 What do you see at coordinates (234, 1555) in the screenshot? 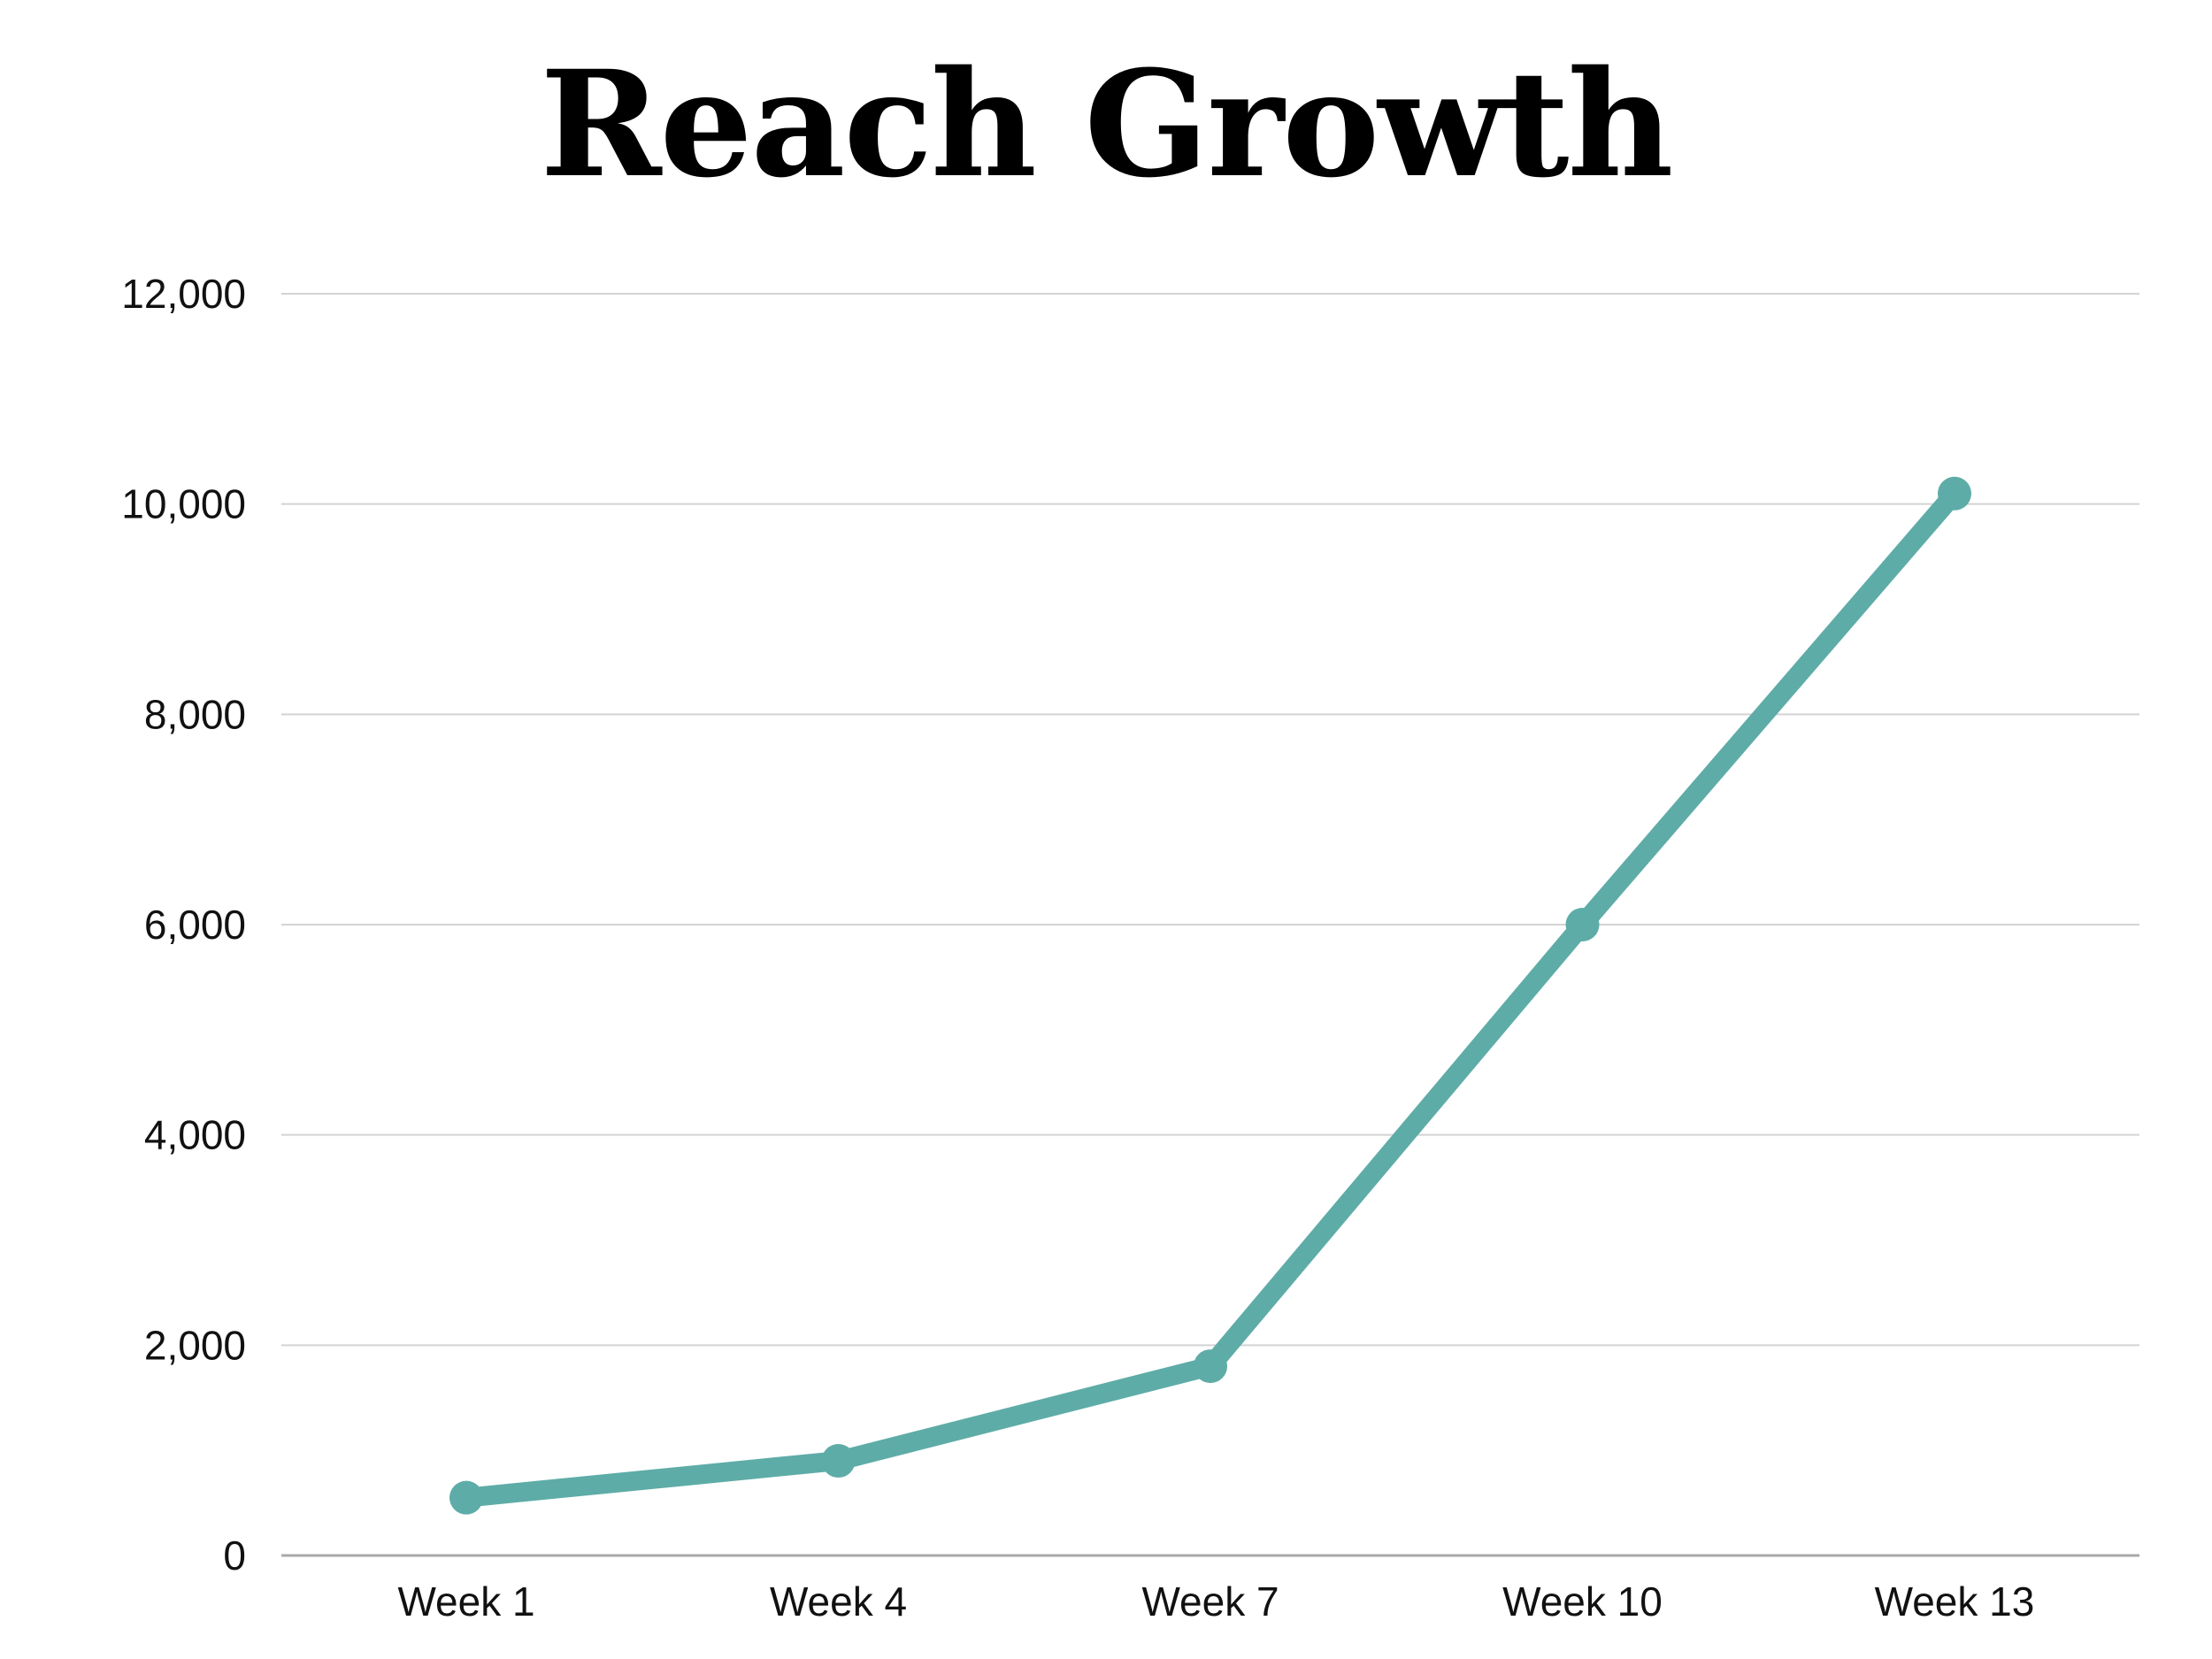
I see `y-tick-label: 0` at bounding box center [234, 1555].